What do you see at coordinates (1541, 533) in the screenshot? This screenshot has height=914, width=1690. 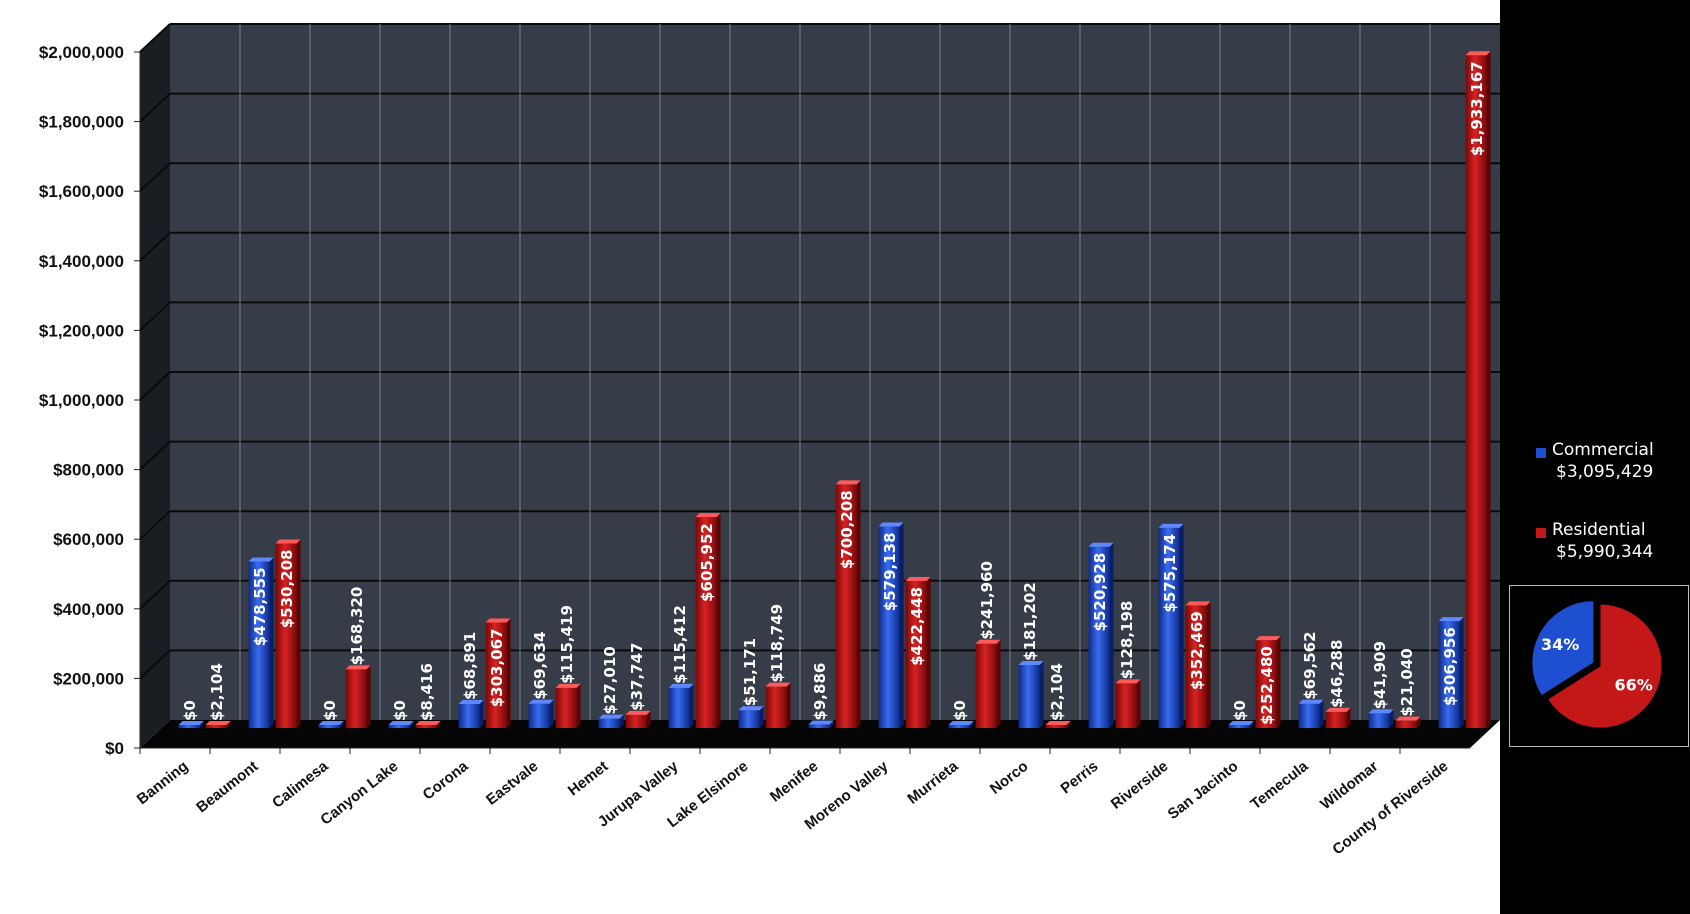 I see `legend-swatch-residential` at bounding box center [1541, 533].